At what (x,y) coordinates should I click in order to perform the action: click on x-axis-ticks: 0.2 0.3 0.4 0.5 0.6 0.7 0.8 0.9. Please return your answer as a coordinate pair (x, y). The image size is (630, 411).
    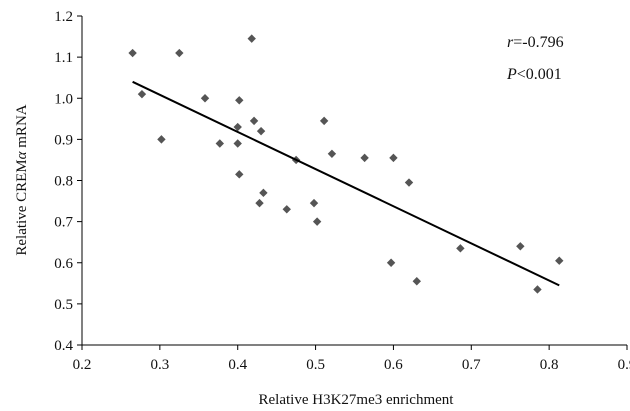
    Looking at the image, I should click on (351, 359).